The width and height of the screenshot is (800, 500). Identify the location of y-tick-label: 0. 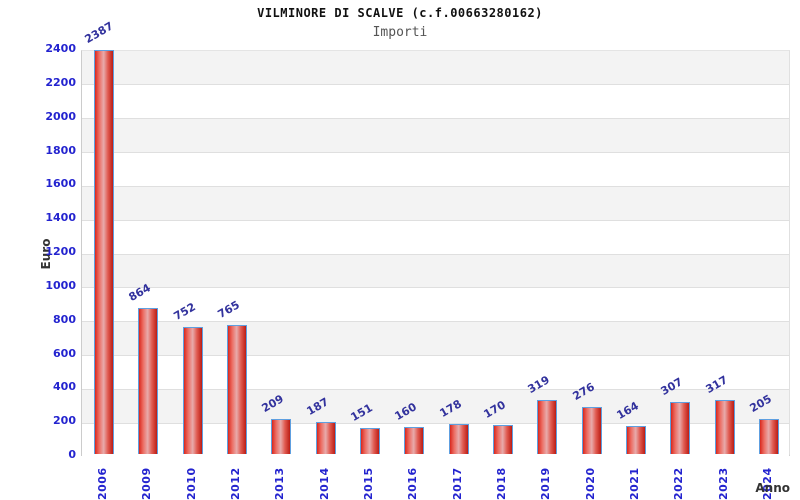
(72, 454).